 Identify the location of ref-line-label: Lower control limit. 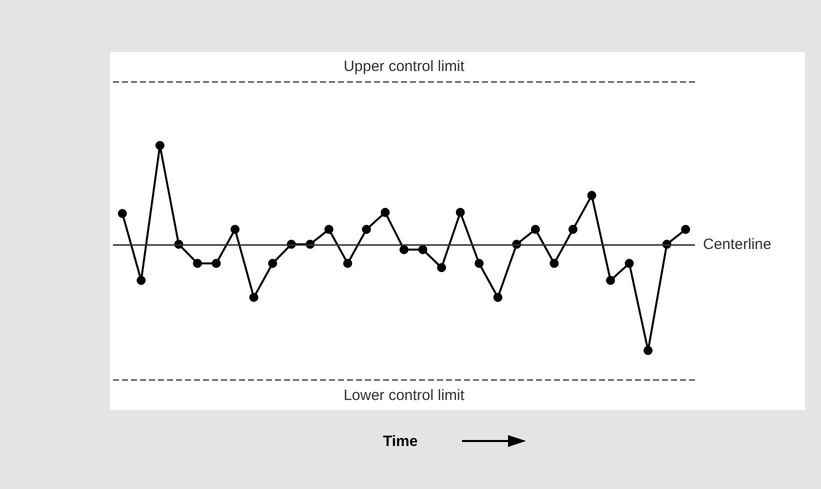
(405, 395).